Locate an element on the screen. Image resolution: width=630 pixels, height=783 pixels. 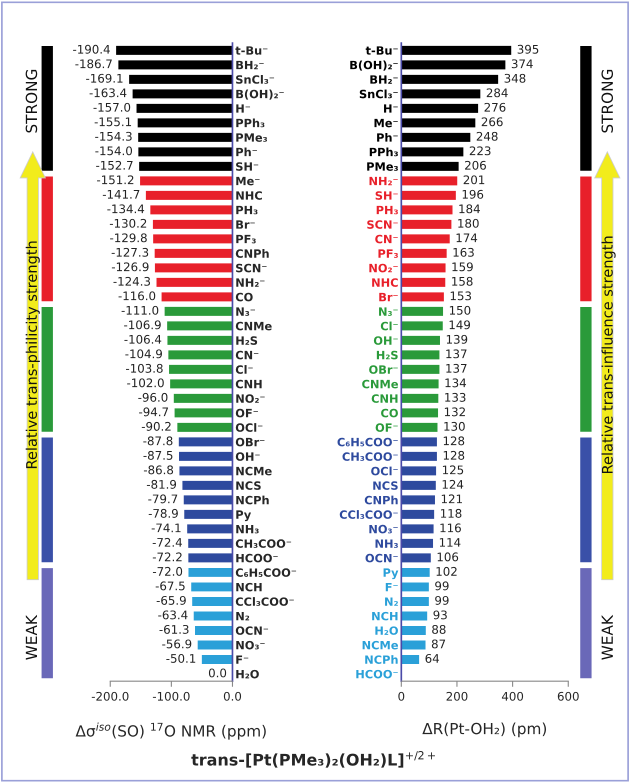
y-tick-label: CO is located at coordinates (389, 413).